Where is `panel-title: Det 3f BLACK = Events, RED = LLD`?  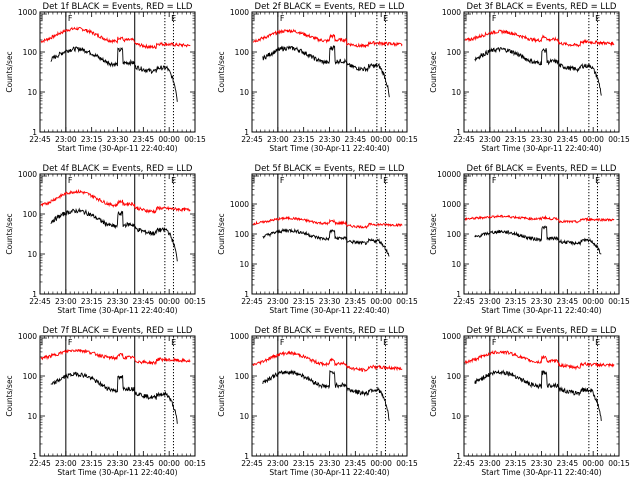 panel-title: Det 3f BLACK = Events, RED = LLD is located at coordinates (542, 7).